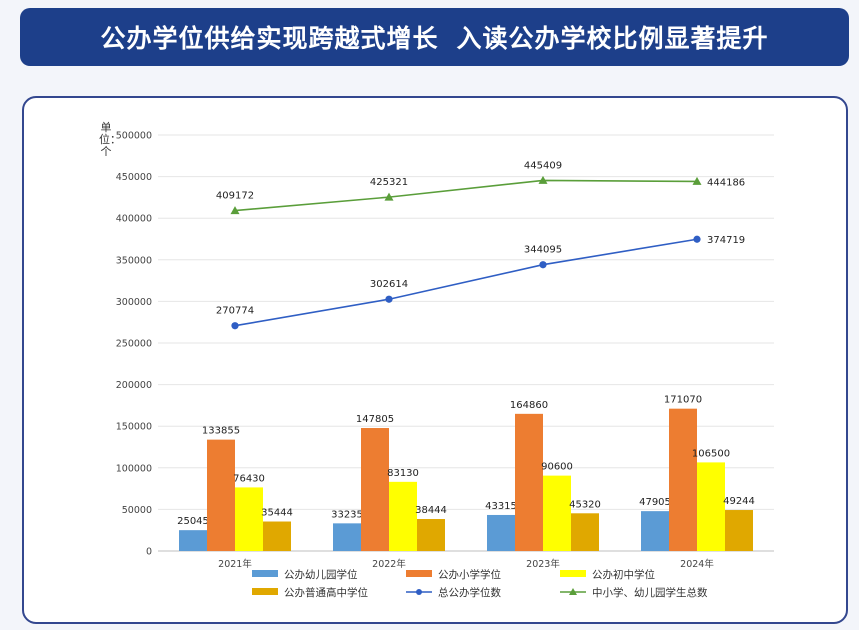  I want to click on bar-data-label: 106500, so click(711, 453).